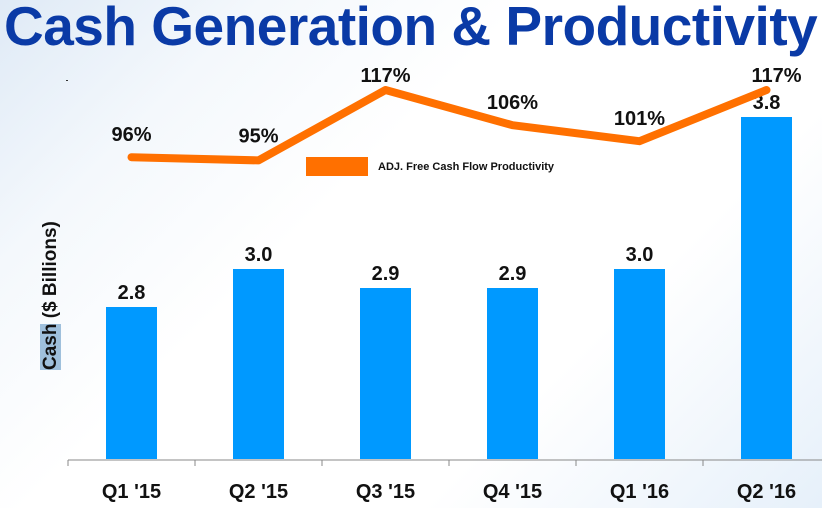 This screenshot has width=822, height=508. Describe the element at coordinates (258, 492) in the screenshot. I see `x-tick-label: Q2 '15` at that location.